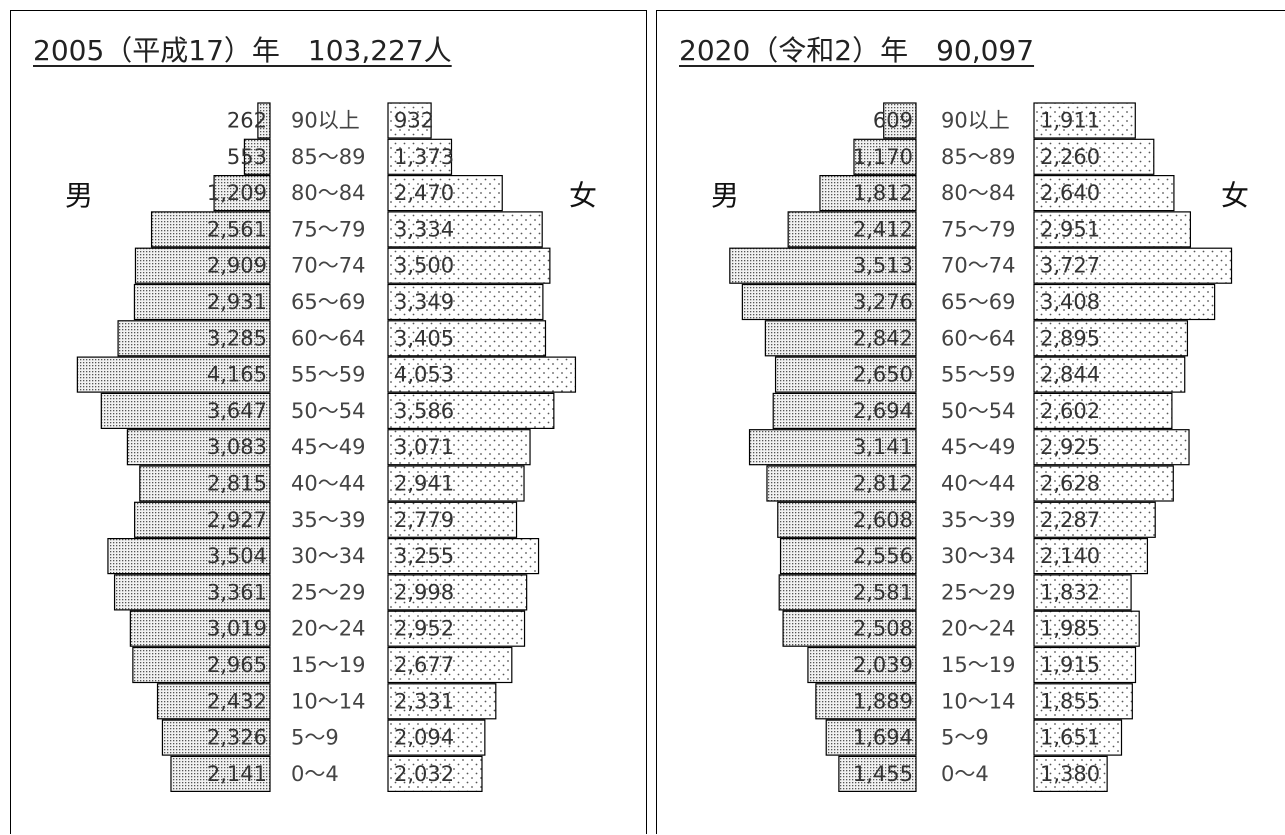  I want to click on label-male-0: 262, so click(247, 121).